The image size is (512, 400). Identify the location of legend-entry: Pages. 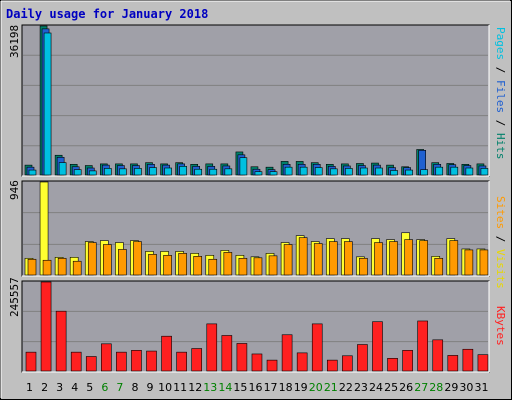
(500, 44).